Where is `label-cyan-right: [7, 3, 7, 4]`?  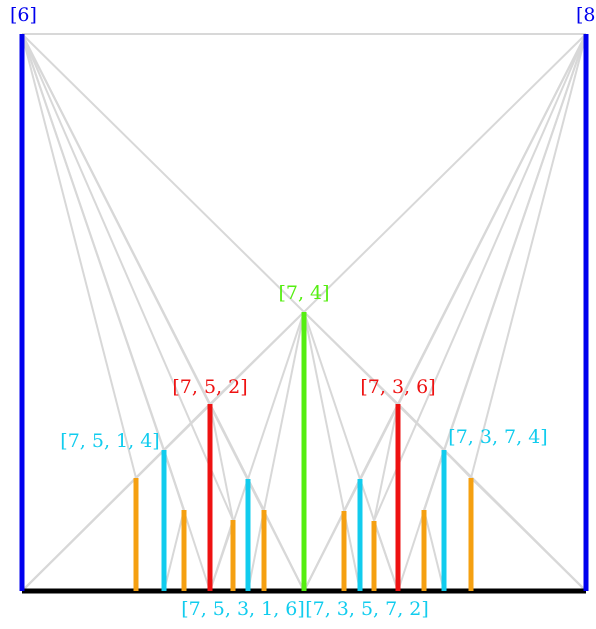 label-cyan-right: [7, 3, 7, 4] is located at coordinates (497, 437).